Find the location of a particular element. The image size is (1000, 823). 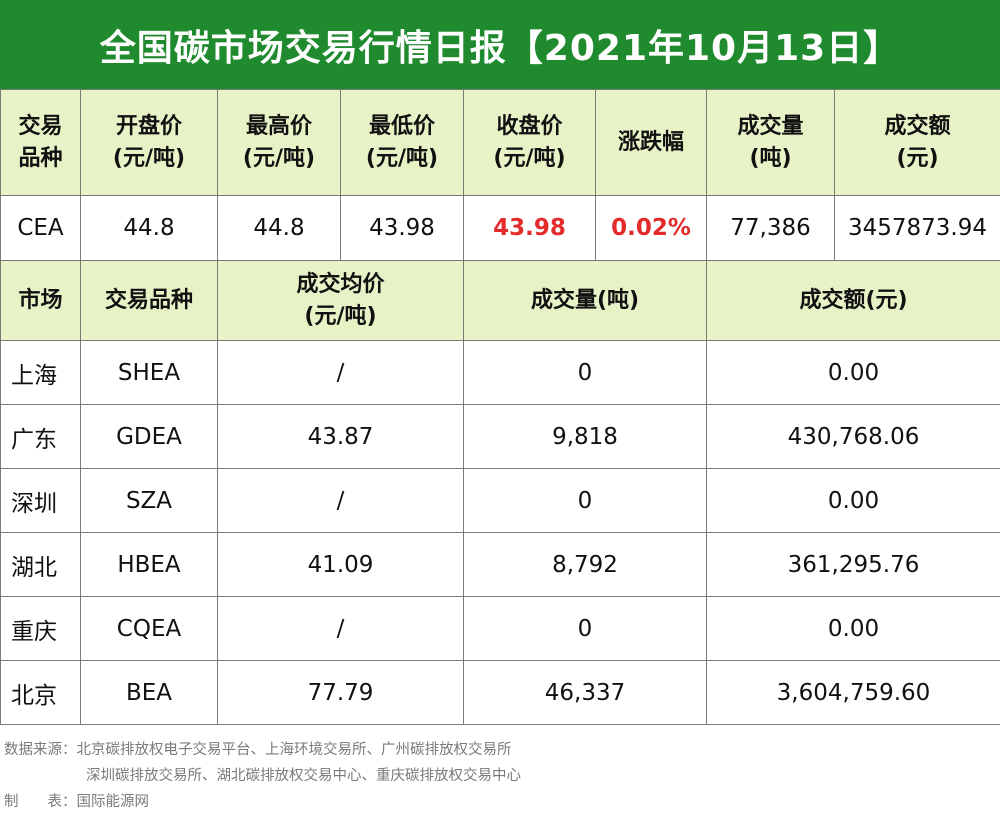

cell-variety: GDEA is located at coordinates (149, 436).